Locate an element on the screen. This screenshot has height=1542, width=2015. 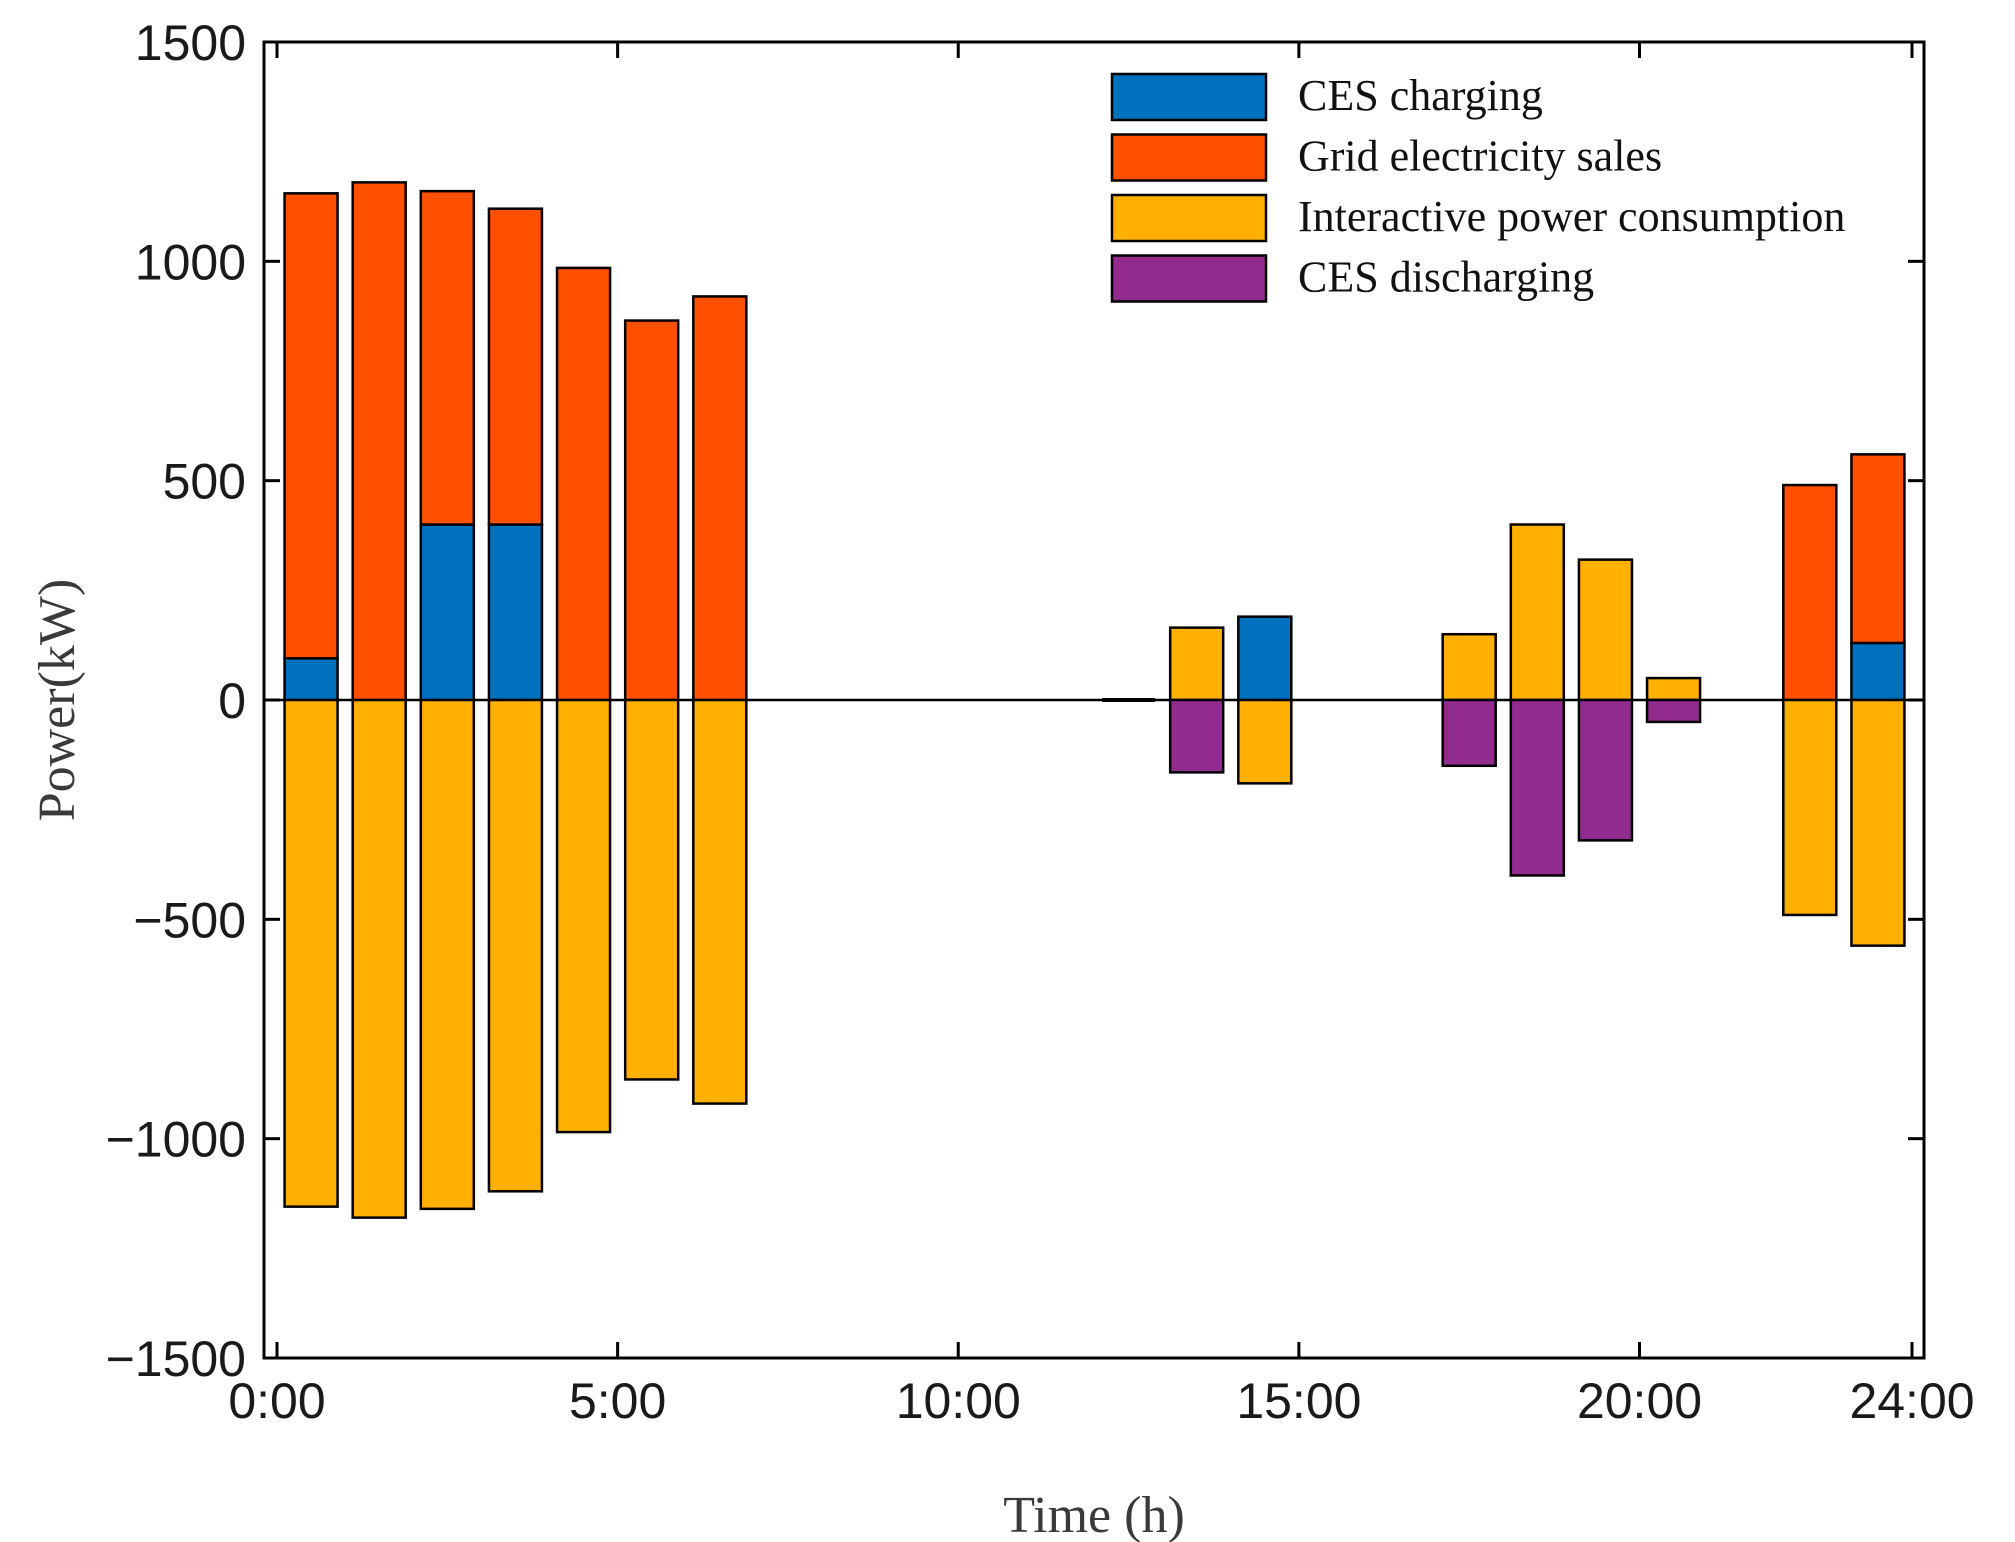
x-tick-labels: 0:00 5:00 10:00 15:00 20:00 24:00 is located at coordinates (1101, 1401).